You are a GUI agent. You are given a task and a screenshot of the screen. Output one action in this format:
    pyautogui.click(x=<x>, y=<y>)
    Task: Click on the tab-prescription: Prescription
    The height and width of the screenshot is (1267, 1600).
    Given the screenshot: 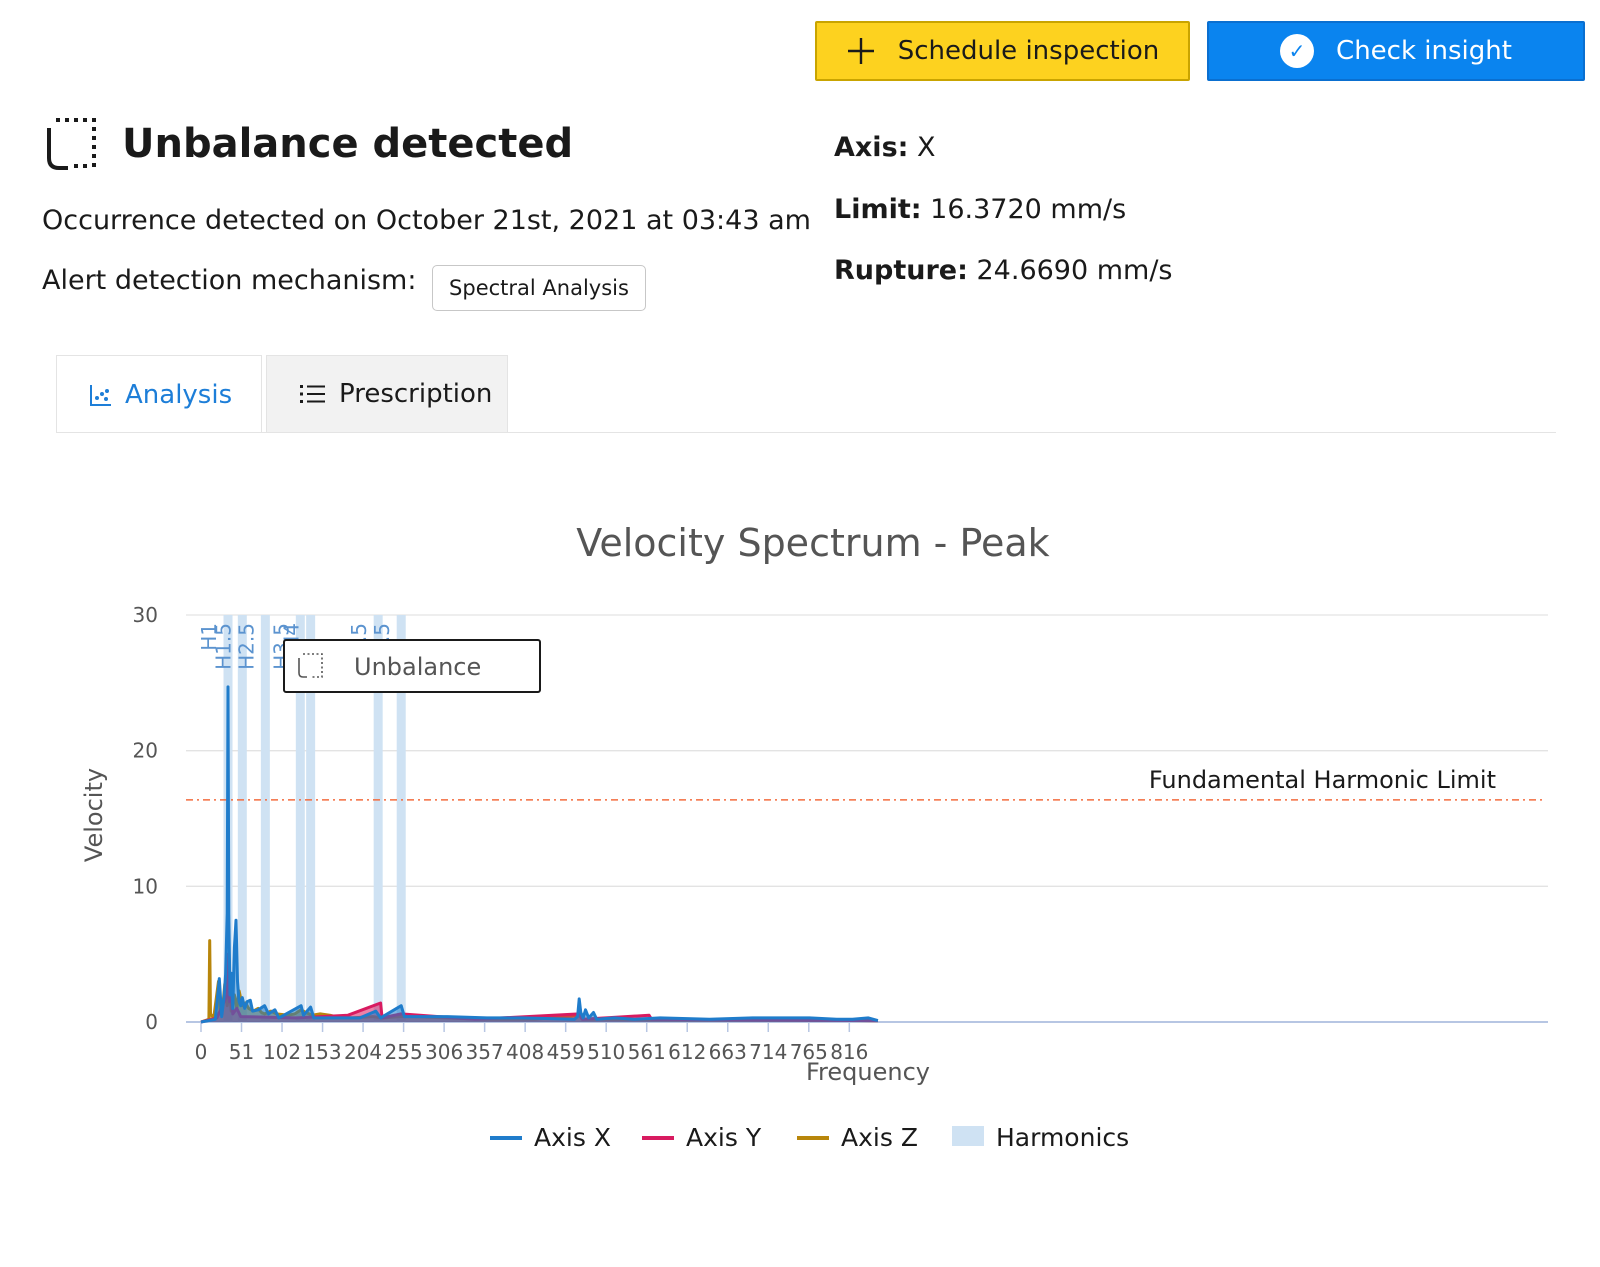 What is the action you would take?
    pyautogui.click(x=387, y=394)
    